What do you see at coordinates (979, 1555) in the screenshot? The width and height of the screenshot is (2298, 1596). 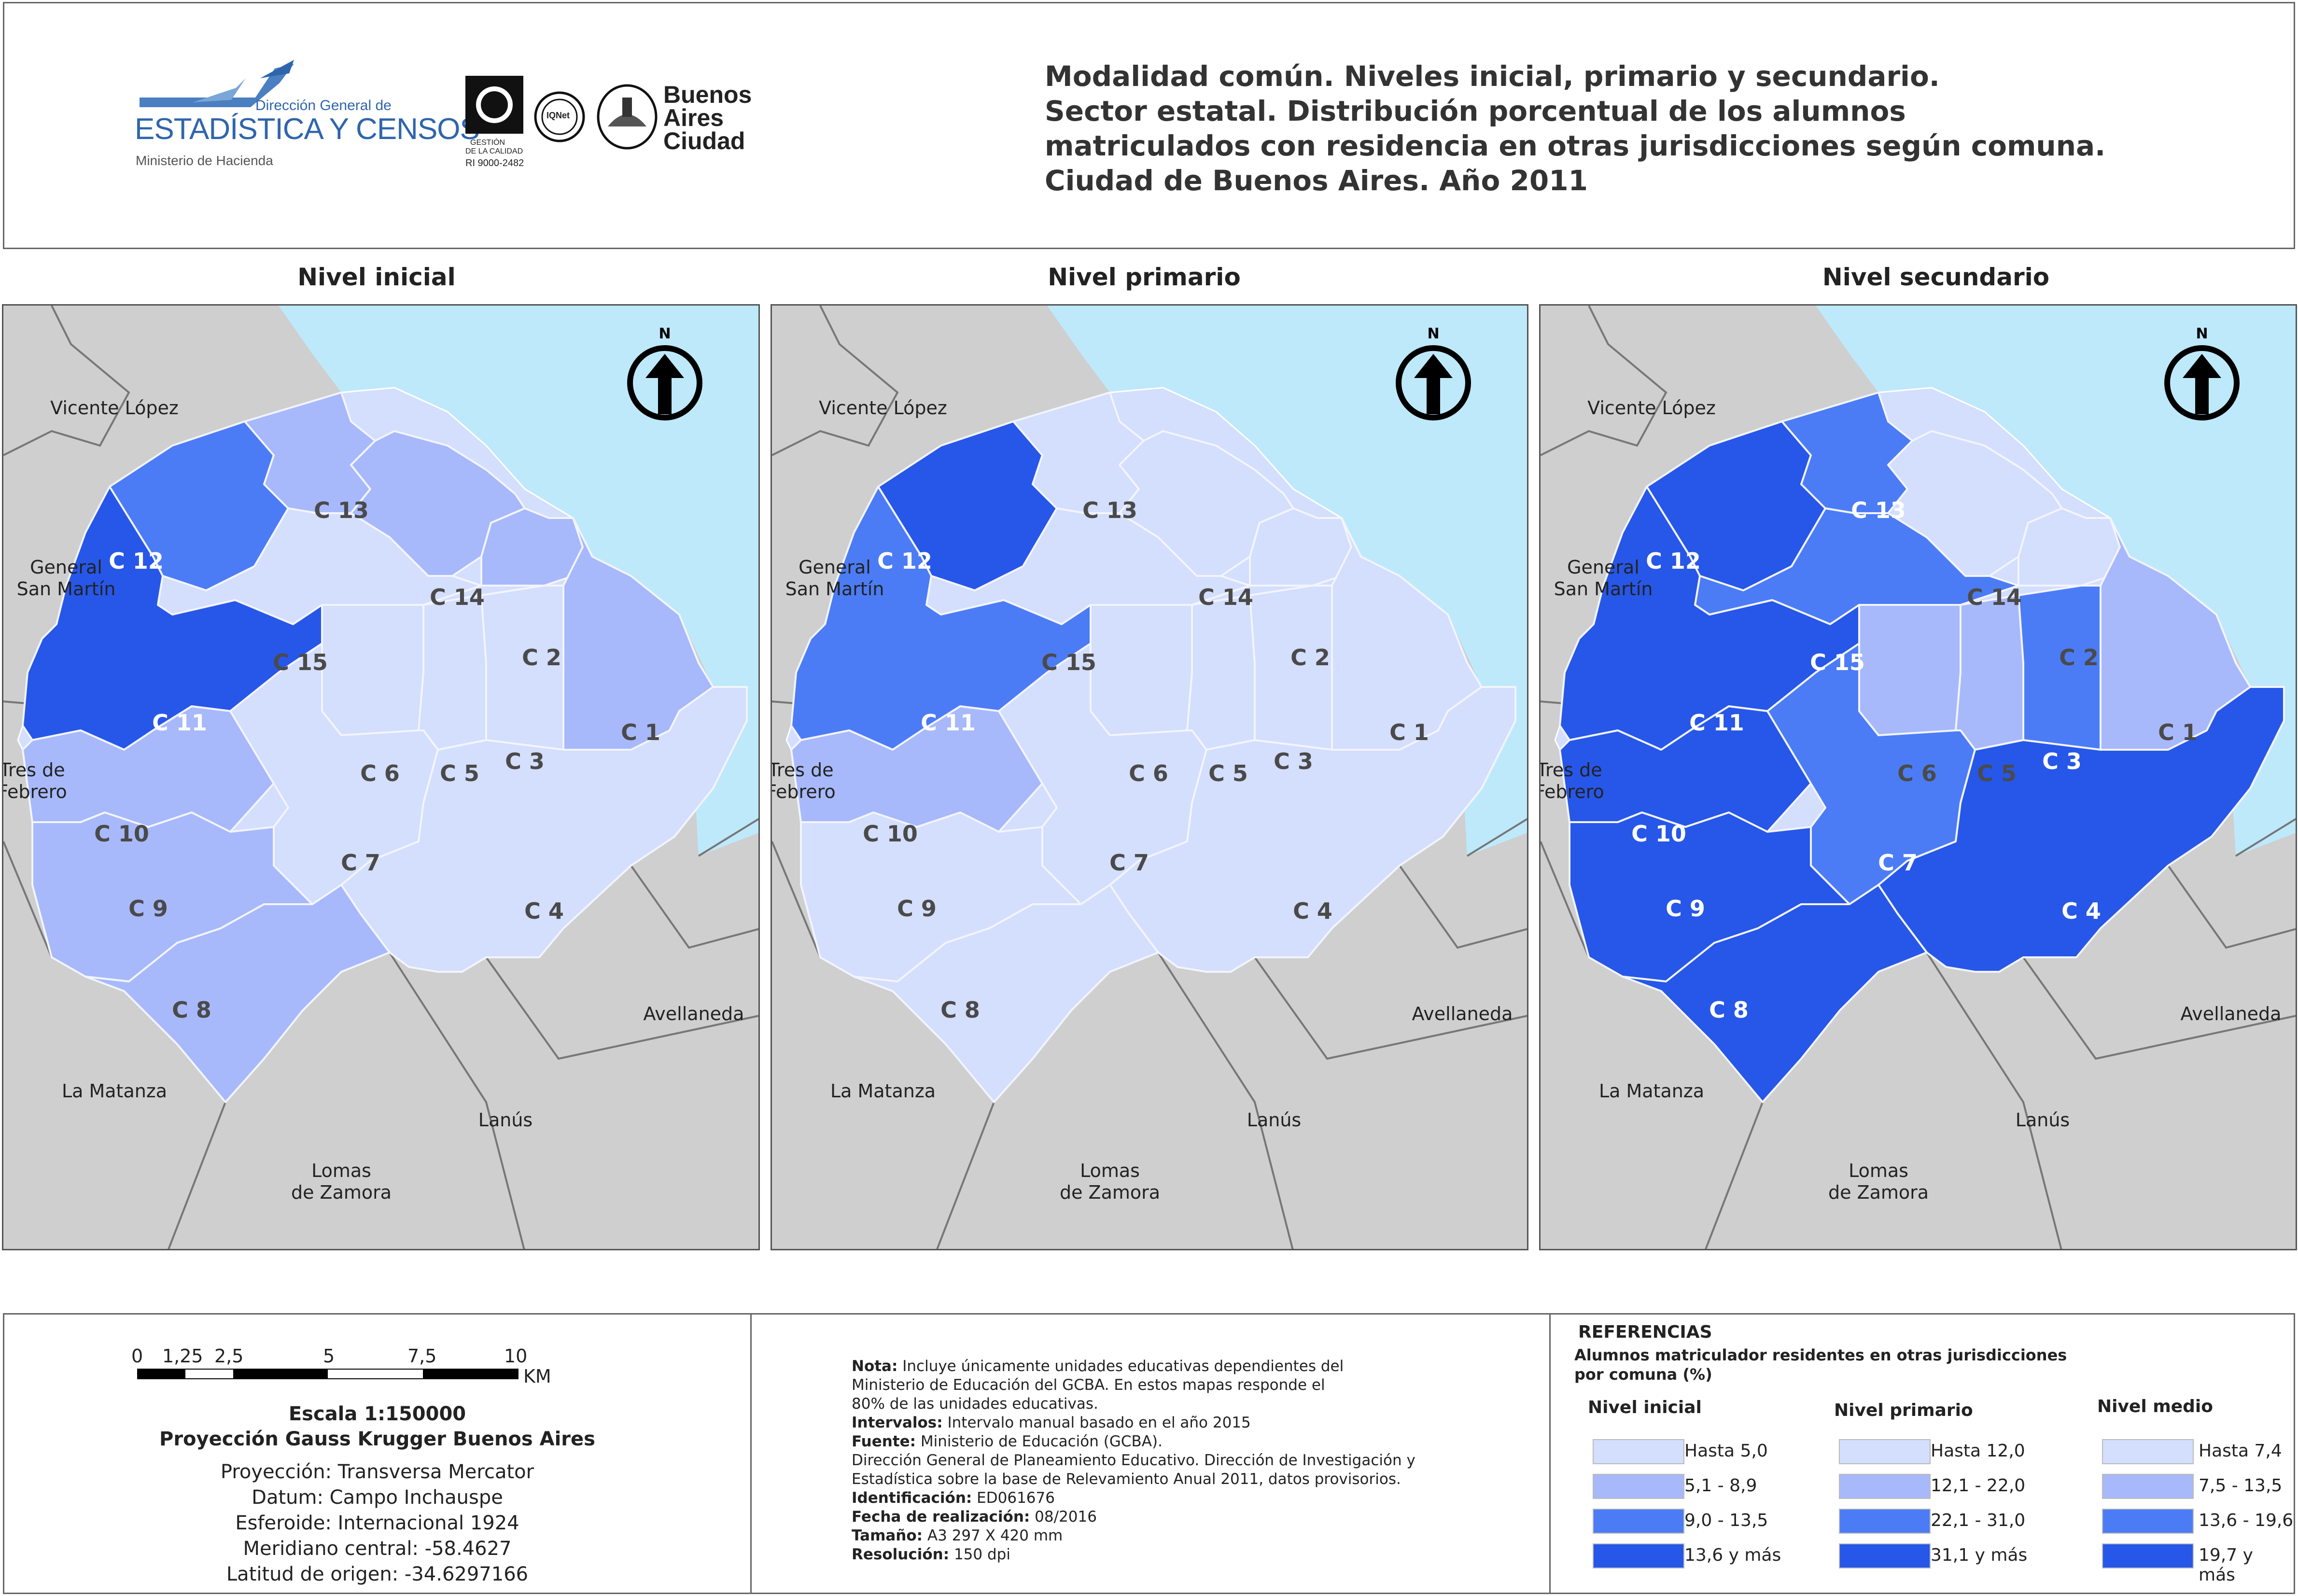 I see `note-text: 150 dpi` at bounding box center [979, 1555].